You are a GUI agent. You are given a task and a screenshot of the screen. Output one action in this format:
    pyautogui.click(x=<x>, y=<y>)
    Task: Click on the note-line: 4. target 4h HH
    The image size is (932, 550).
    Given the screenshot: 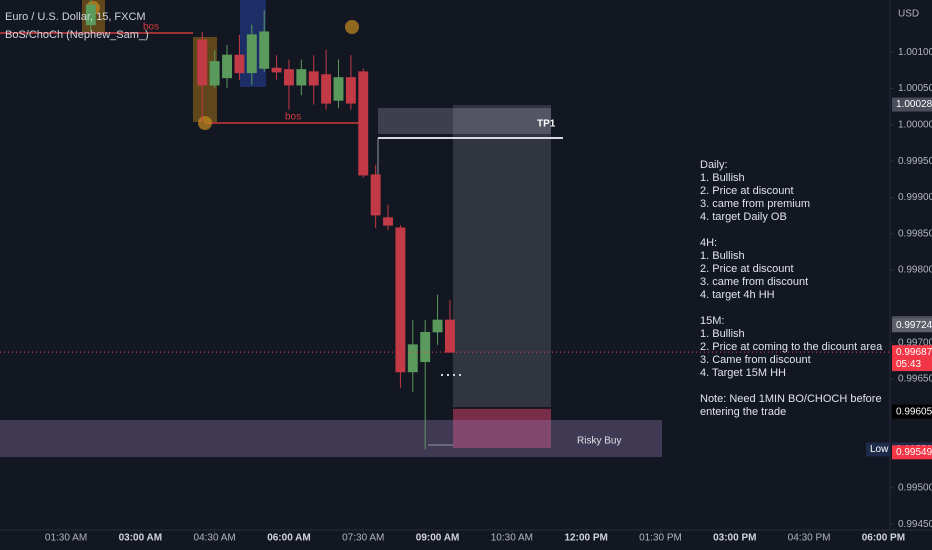 What is the action you would take?
    pyautogui.click(x=737, y=295)
    